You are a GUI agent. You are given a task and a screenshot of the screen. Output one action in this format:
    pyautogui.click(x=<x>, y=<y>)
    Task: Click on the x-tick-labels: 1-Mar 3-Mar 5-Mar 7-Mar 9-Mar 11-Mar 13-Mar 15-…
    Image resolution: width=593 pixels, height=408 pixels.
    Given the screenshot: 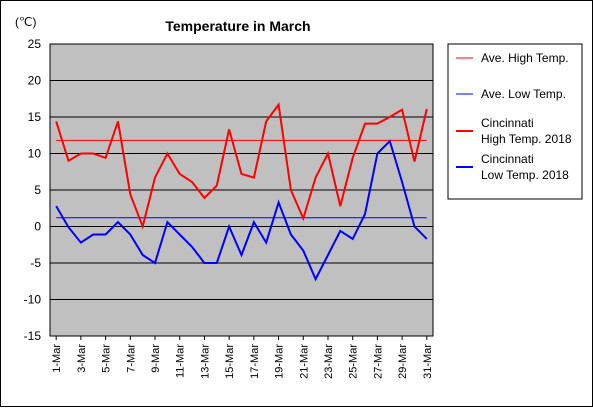 What is the action you would take?
    pyautogui.click(x=242, y=357)
    